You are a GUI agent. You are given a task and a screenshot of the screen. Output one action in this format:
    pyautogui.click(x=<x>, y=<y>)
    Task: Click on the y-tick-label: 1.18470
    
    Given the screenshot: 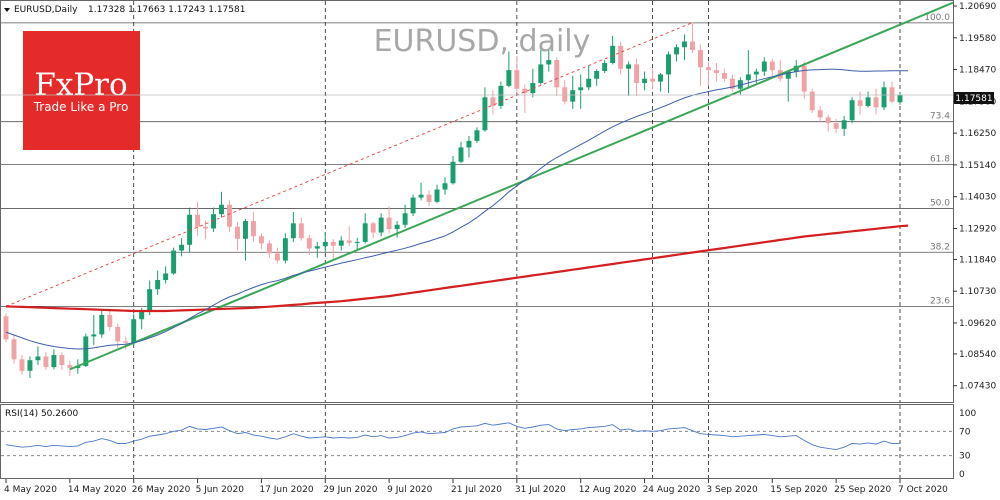 What is the action you would take?
    pyautogui.click(x=977, y=71)
    